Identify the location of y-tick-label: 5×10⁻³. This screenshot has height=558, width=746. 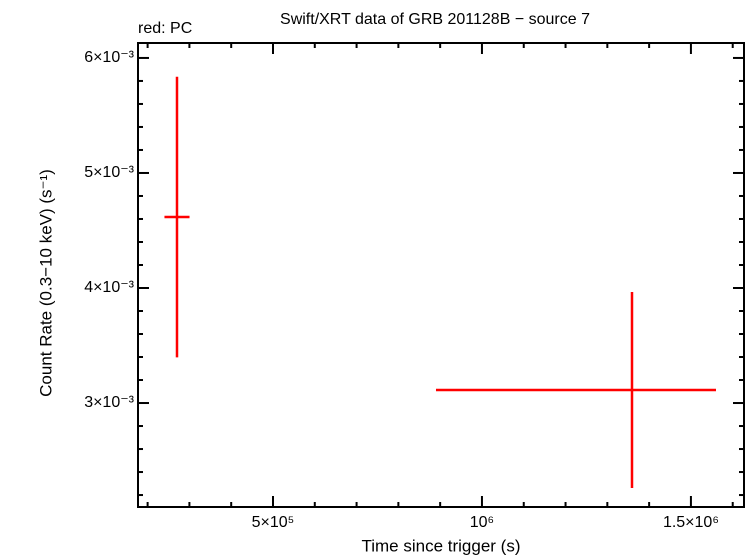
(109, 172).